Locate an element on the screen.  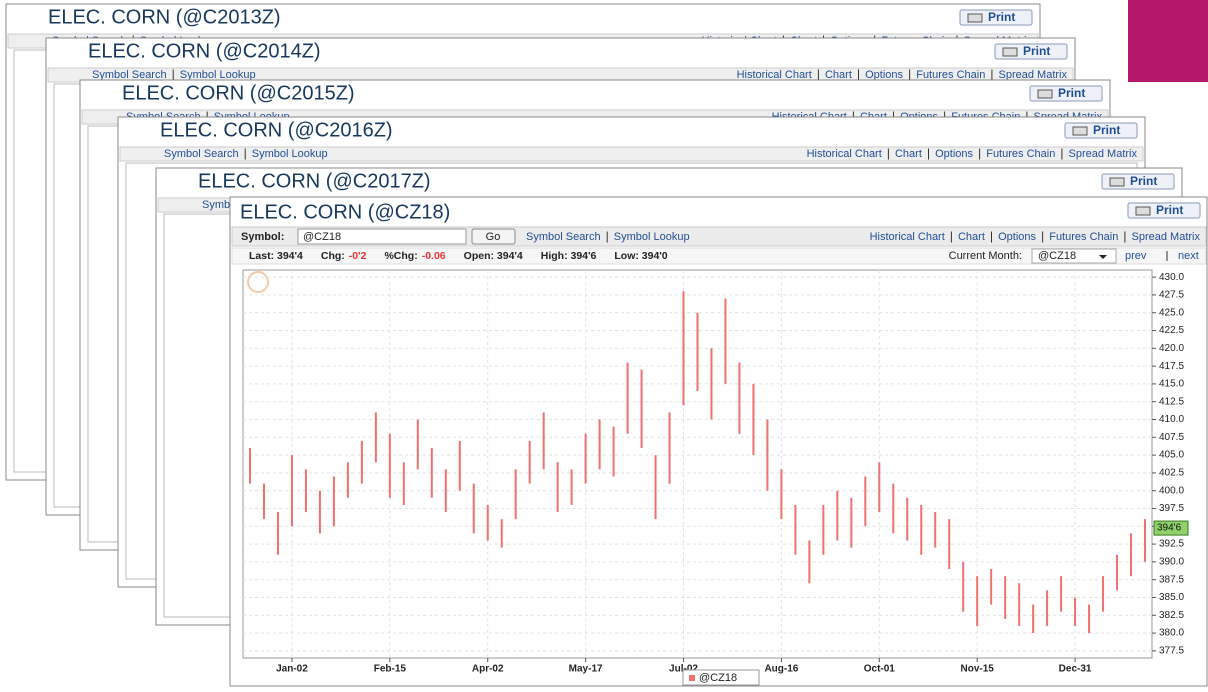
x-tick-label: Aug-16 is located at coordinates (781, 669).